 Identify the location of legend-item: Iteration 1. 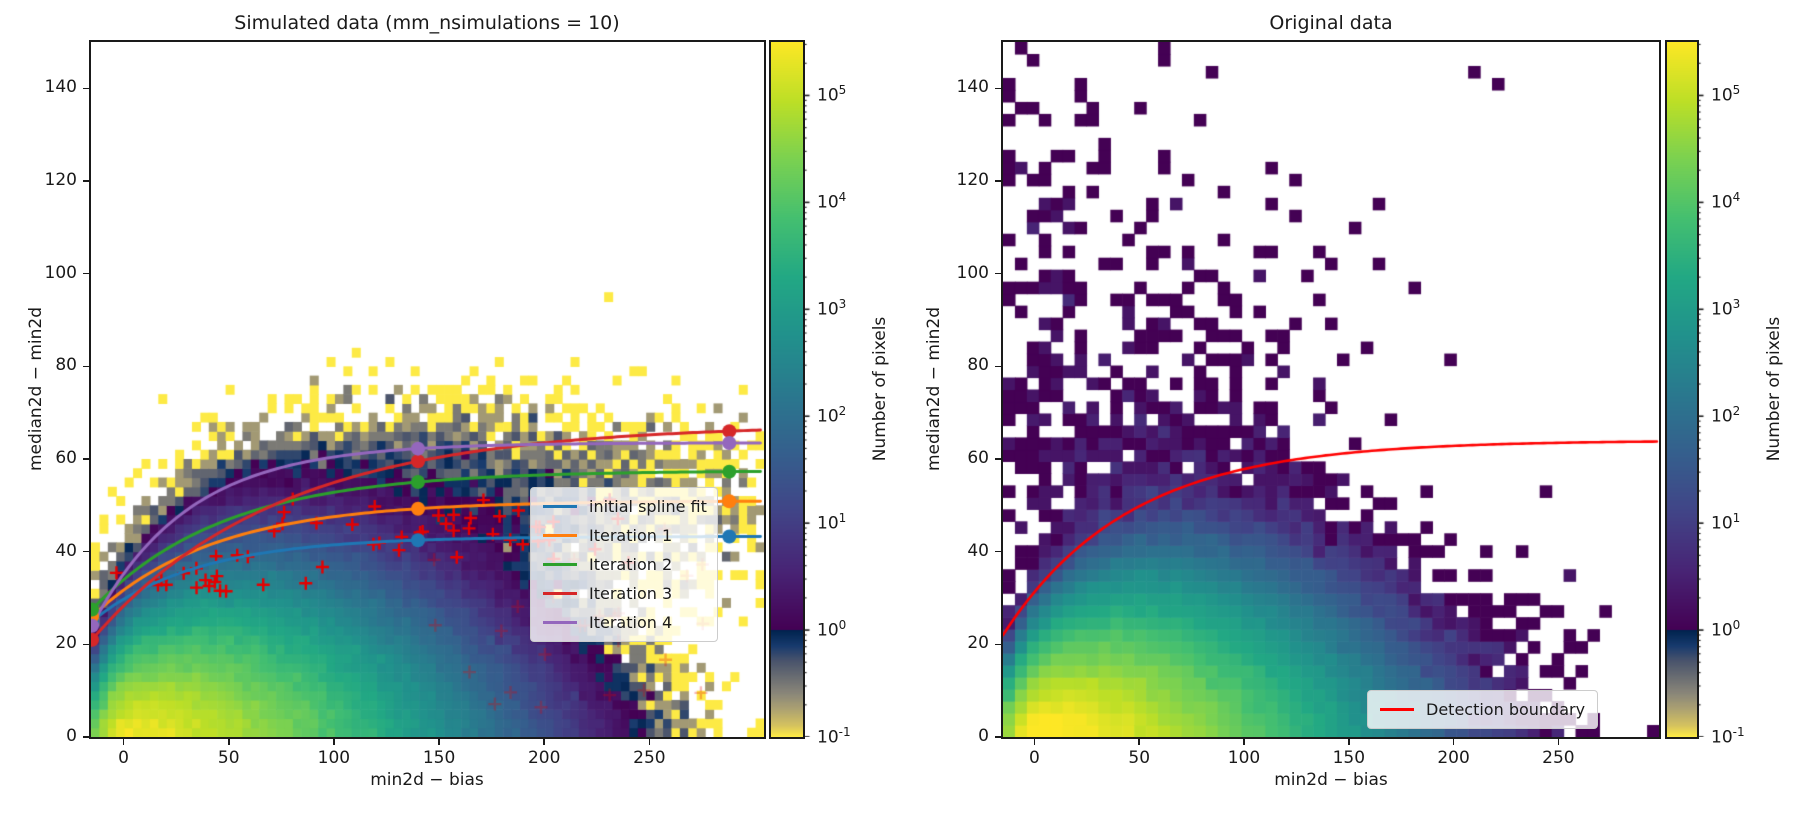
(624, 535).